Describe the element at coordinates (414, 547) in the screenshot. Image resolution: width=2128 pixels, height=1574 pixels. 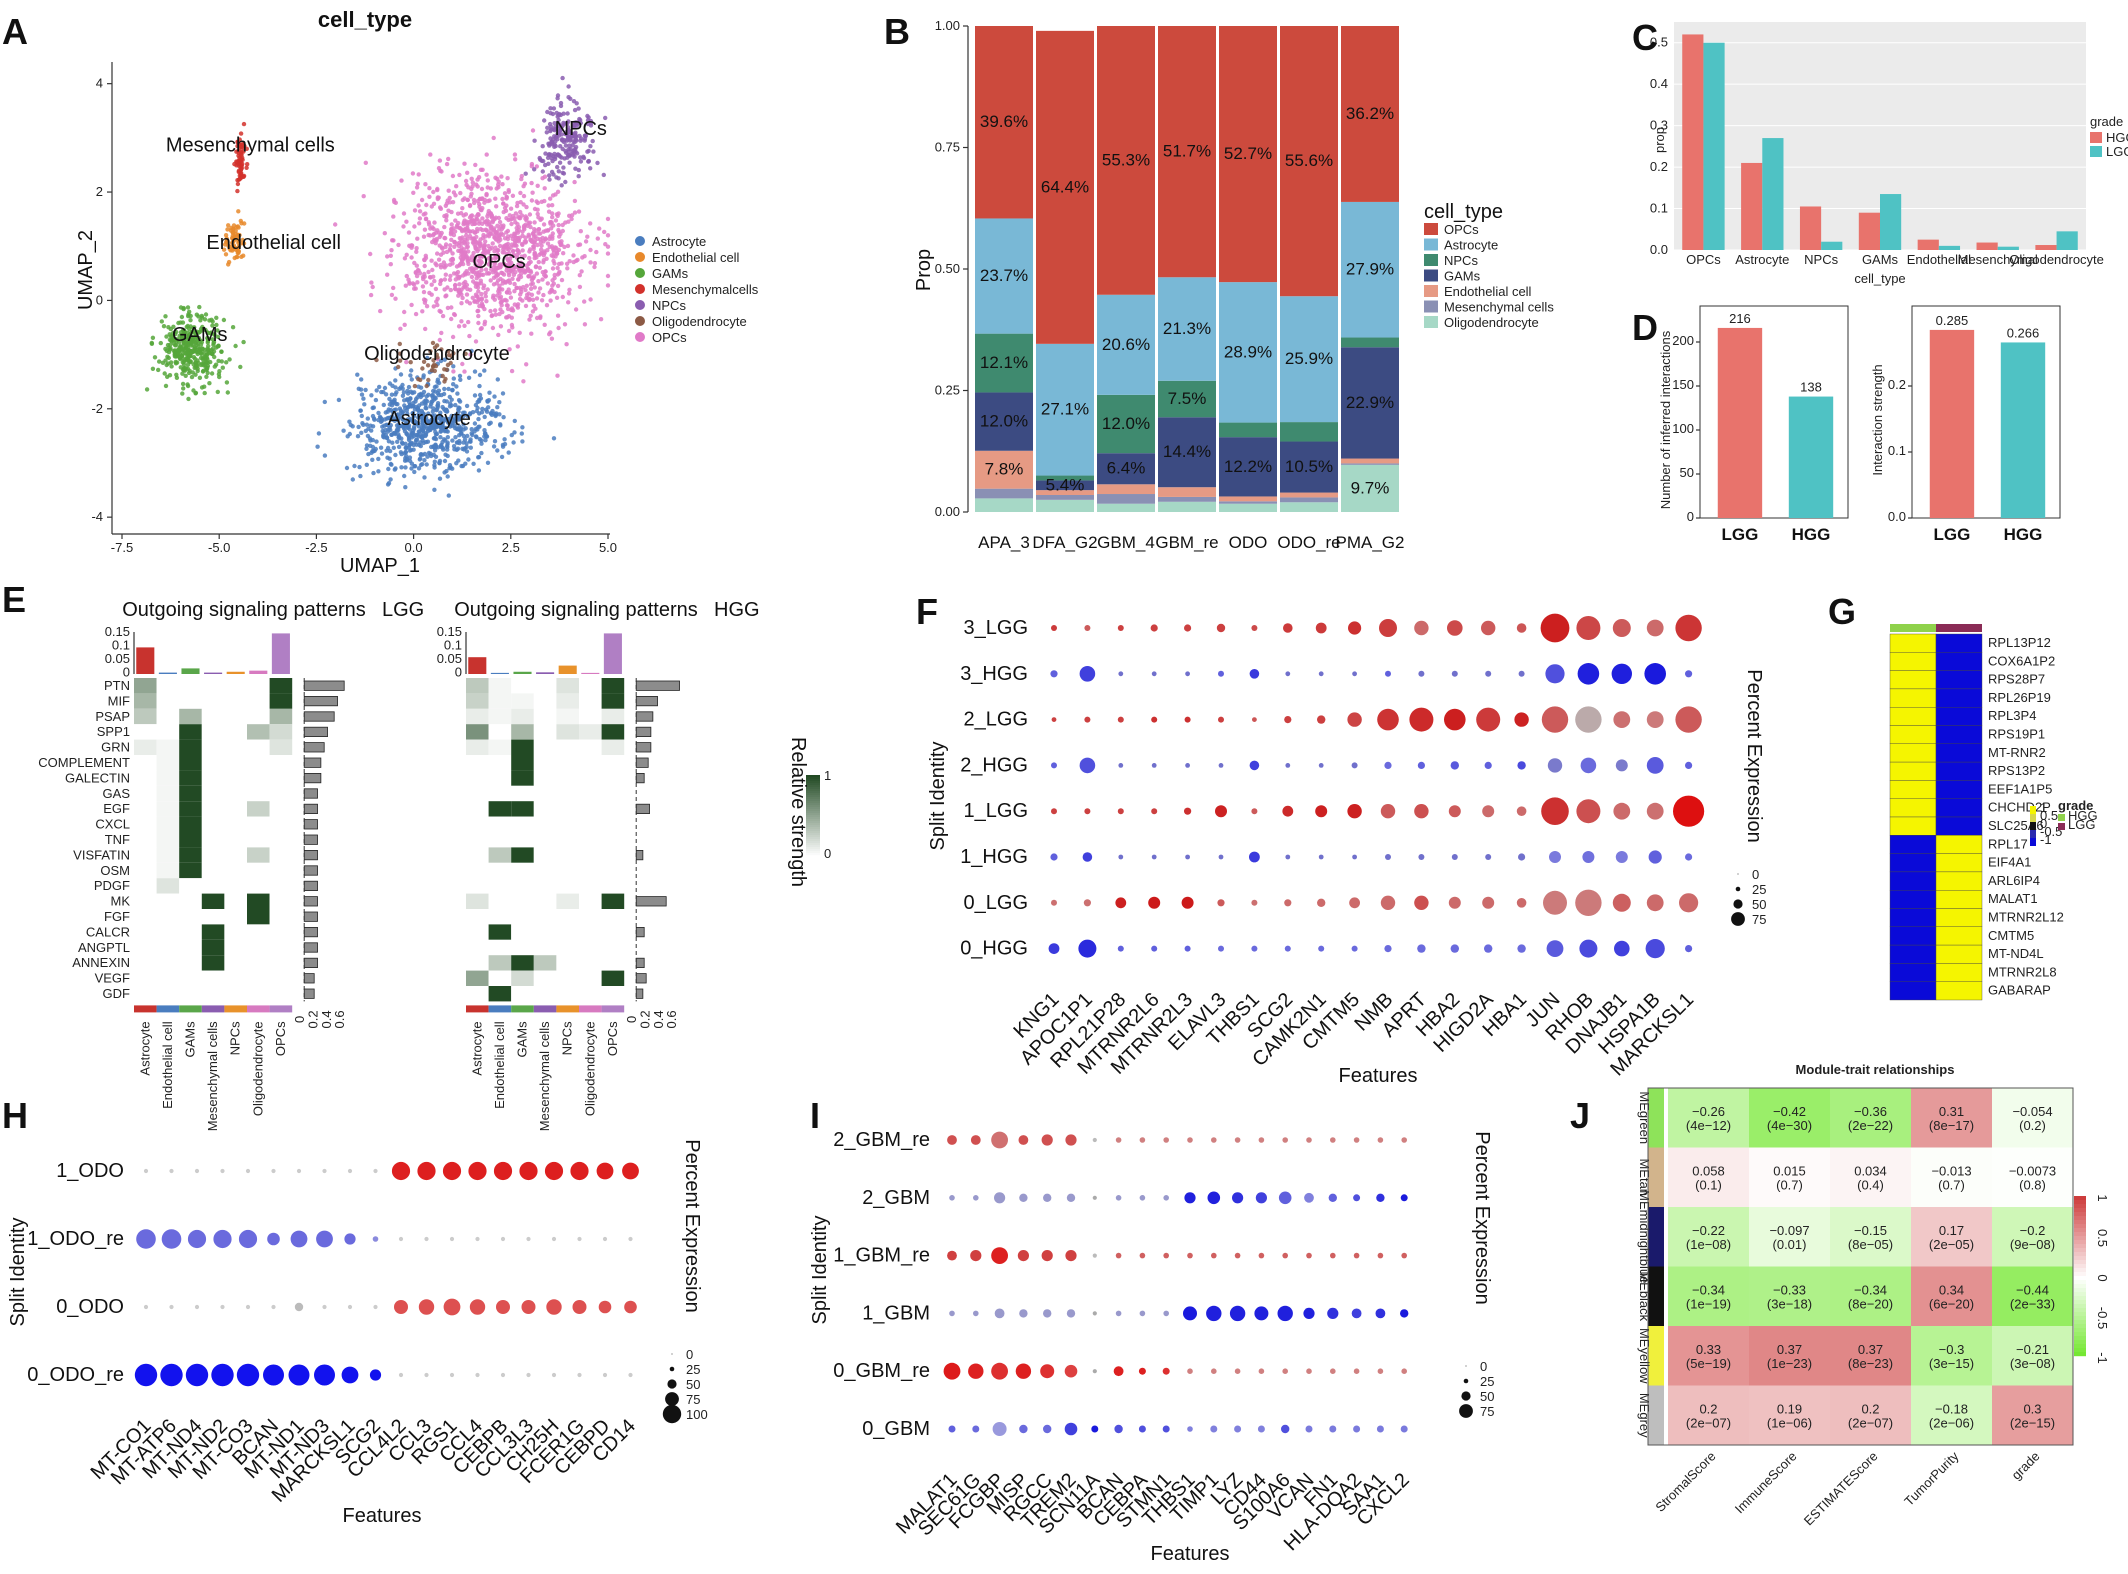
I see `x-tick-label: 0.0` at that location.